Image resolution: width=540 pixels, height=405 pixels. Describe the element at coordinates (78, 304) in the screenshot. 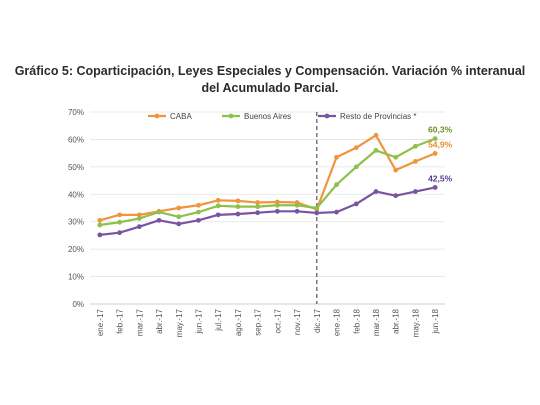

I see `y-tick-label: 0%` at that location.